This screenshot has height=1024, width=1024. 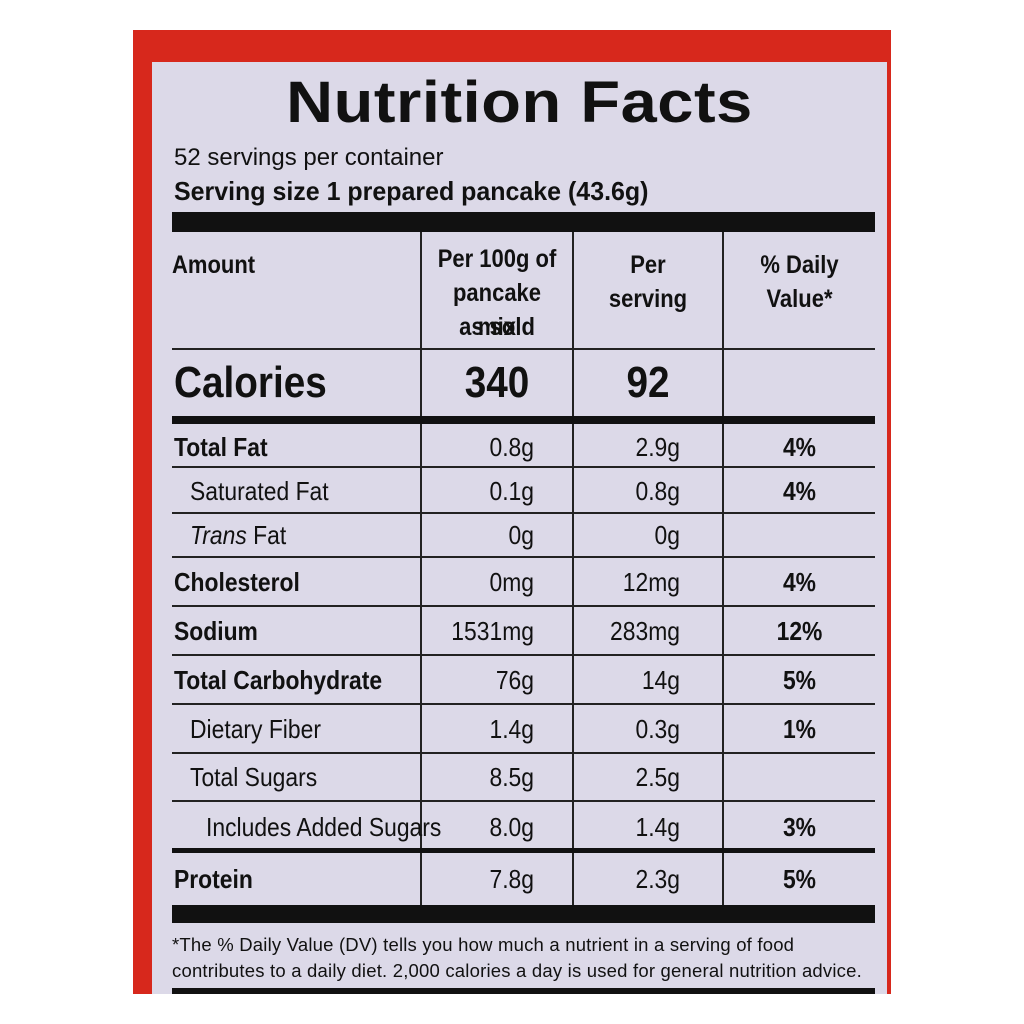 I want to click on row-saturated-fat-dv: 4%, so click(x=799, y=491).